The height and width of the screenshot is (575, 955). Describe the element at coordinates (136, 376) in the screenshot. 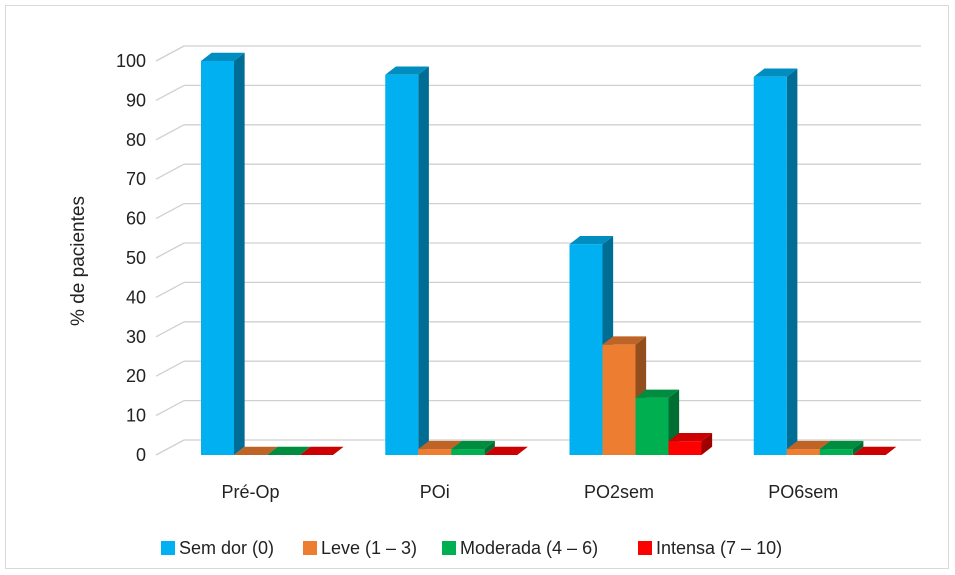

I see `y-tick-label: 20` at that location.